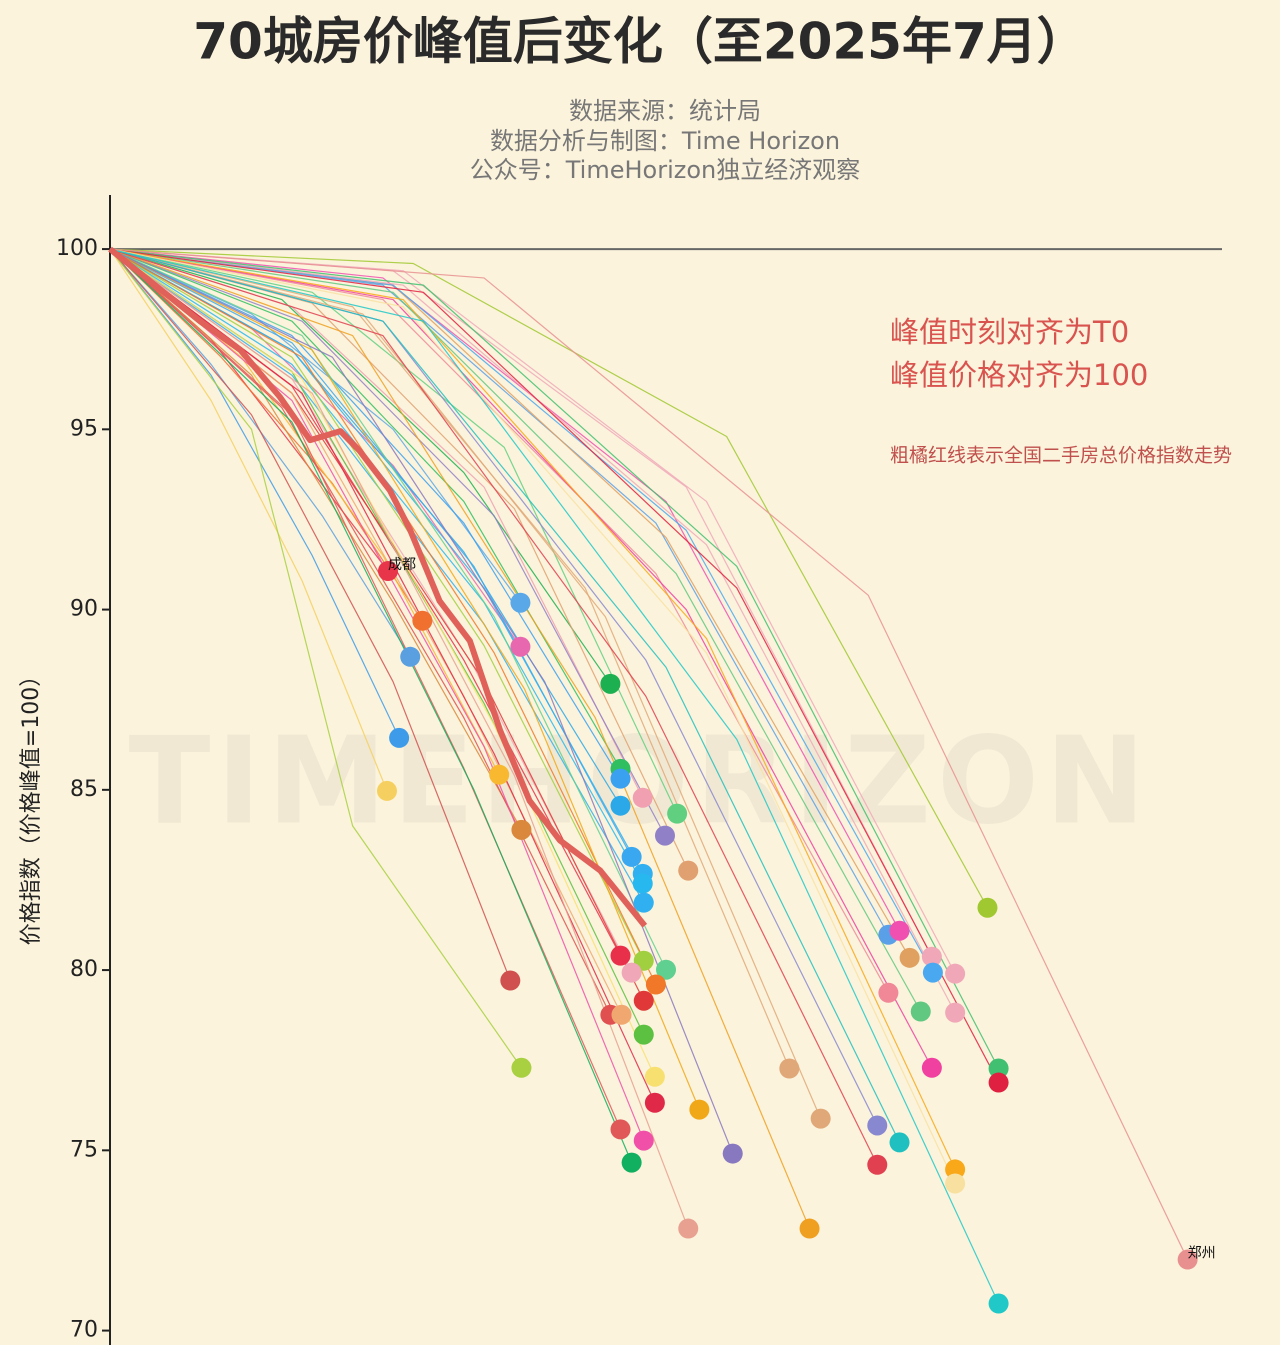 Image resolution: width=1280 pixels, height=1345 pixels. I want to click on y-tick-label: 75, so click(84, 1149).